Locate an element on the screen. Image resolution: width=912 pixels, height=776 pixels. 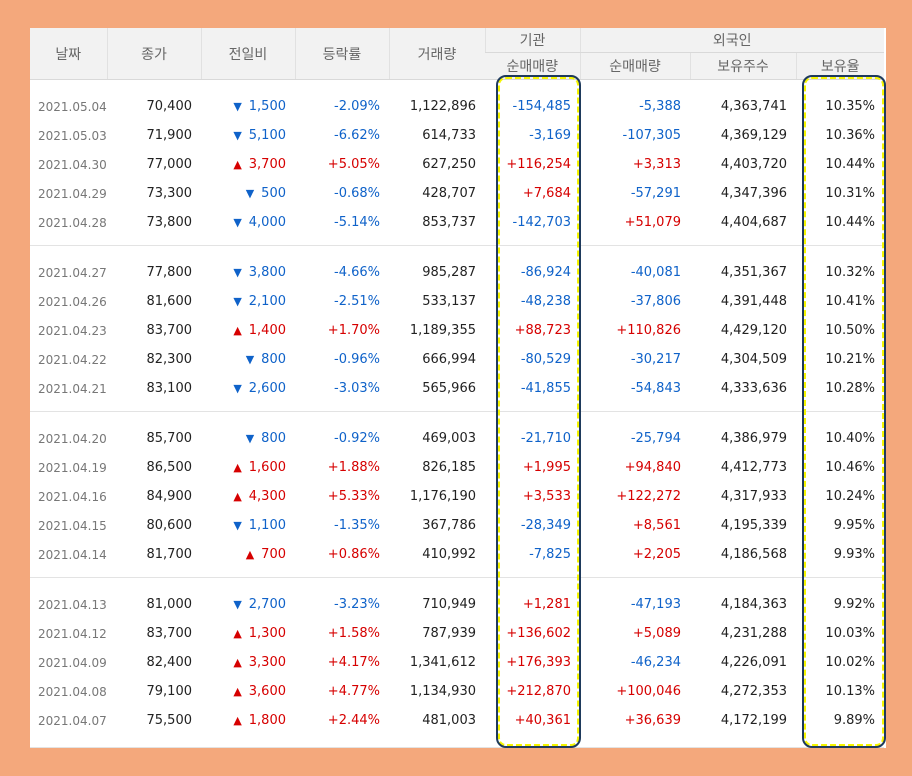
cell-diff: ▼ 3,800 is located at coordinates (248, 272).